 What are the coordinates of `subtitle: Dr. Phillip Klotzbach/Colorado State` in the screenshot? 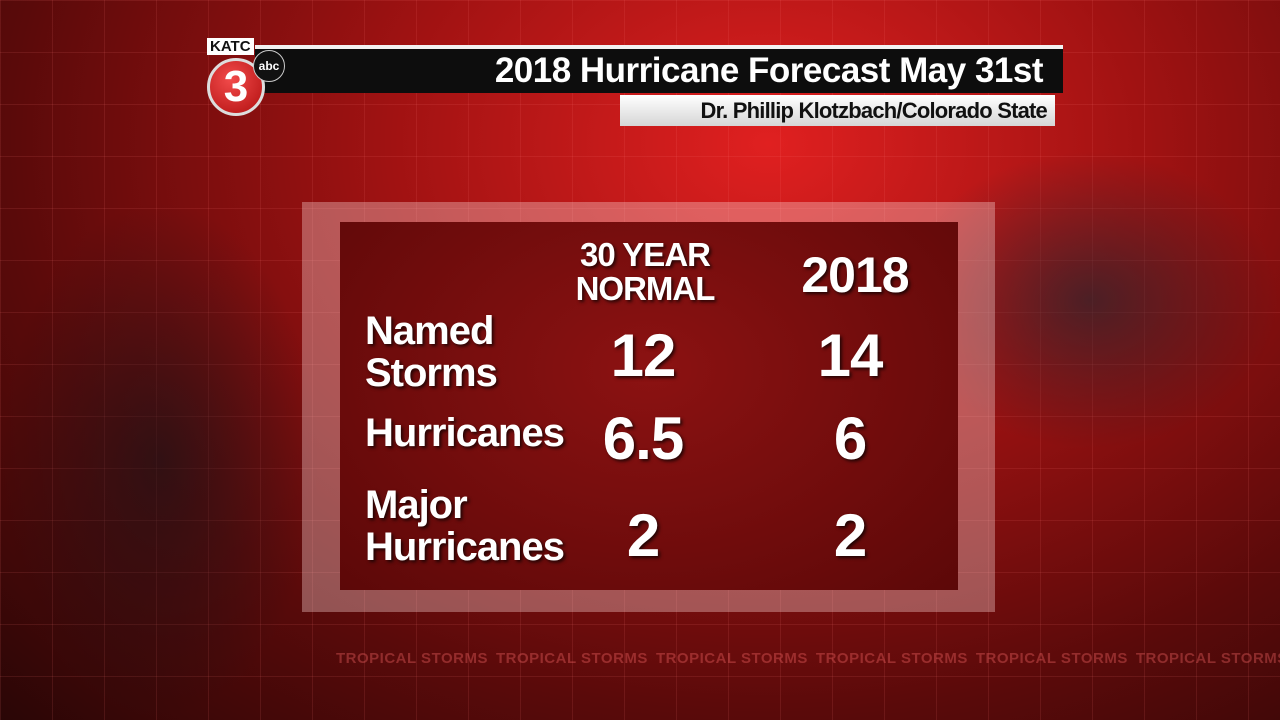 It's located at (874, 110).